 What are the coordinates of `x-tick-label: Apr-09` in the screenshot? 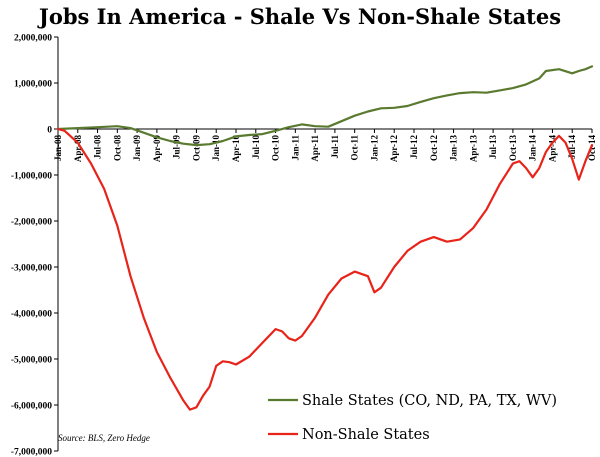 It's located at (157, 149).